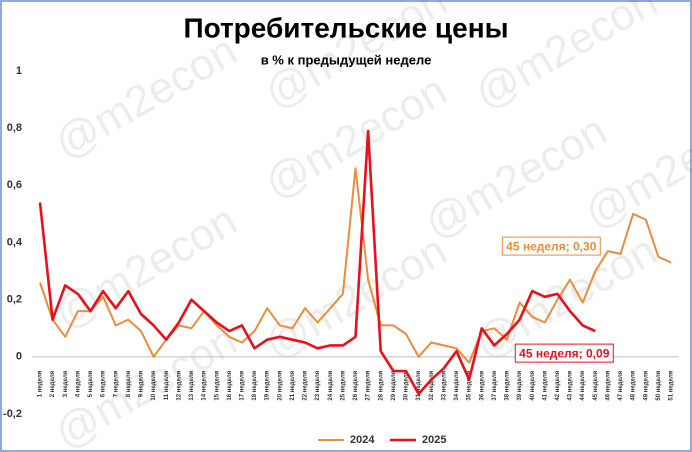  Describe the element at coordinates (14, 128) in the screenshot. I see `y-tick-label: 0,8` at that location.